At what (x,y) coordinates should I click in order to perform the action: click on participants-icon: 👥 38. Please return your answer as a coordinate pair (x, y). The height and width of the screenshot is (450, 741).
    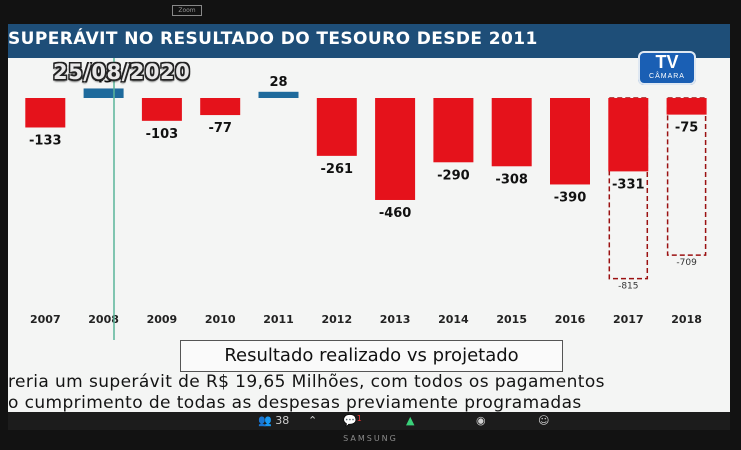
    Looking at the image, I should click on (274, 420).